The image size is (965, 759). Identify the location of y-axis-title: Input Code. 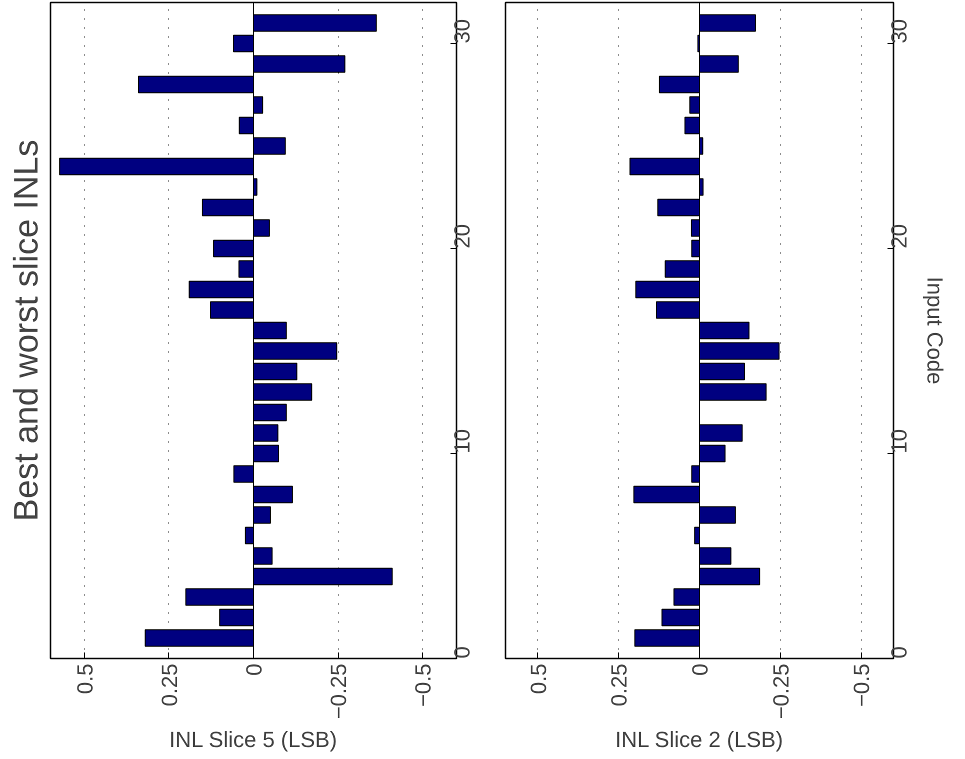
(935, 330).